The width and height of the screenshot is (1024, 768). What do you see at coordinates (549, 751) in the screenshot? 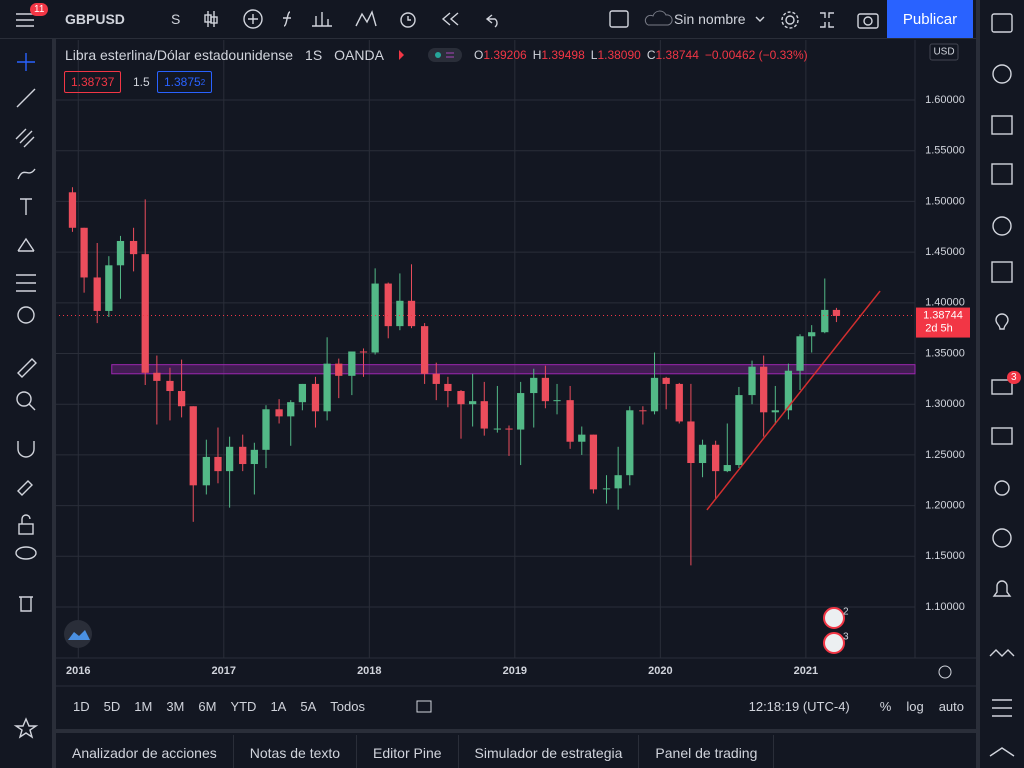
I see `panel-tab: Simulador de estrategia` at bounding box center [549, 751].